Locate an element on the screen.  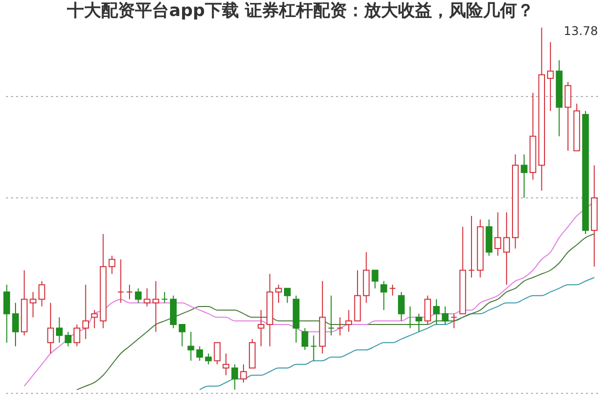
annotation: 13.78 is located at coordinates (581, 31).